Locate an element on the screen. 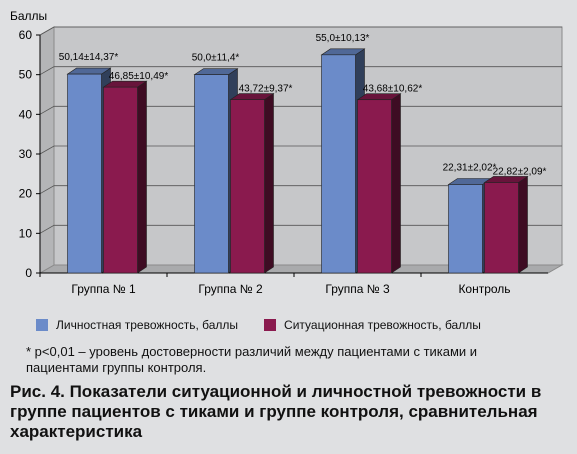 This screenshot has width=577, height=454. legend-item-personal: Личностная тревожность, баллы is located at coordinates (137, 325).